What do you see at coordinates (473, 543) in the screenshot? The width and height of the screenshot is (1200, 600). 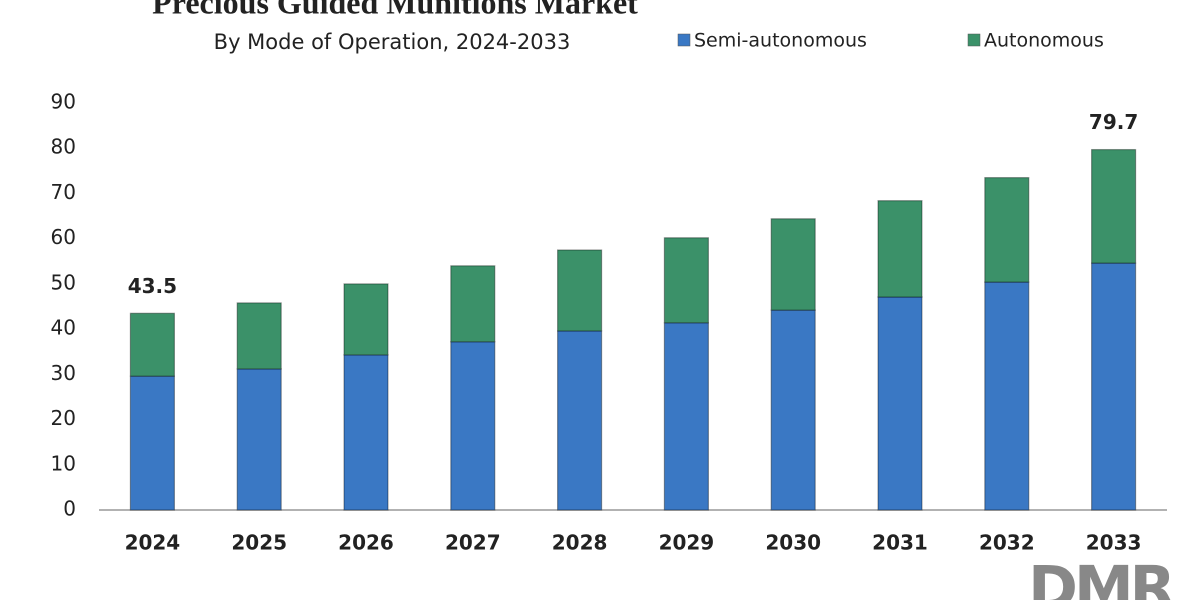 I see `x-tick-label: 2027` at bounding box center [473, 543].